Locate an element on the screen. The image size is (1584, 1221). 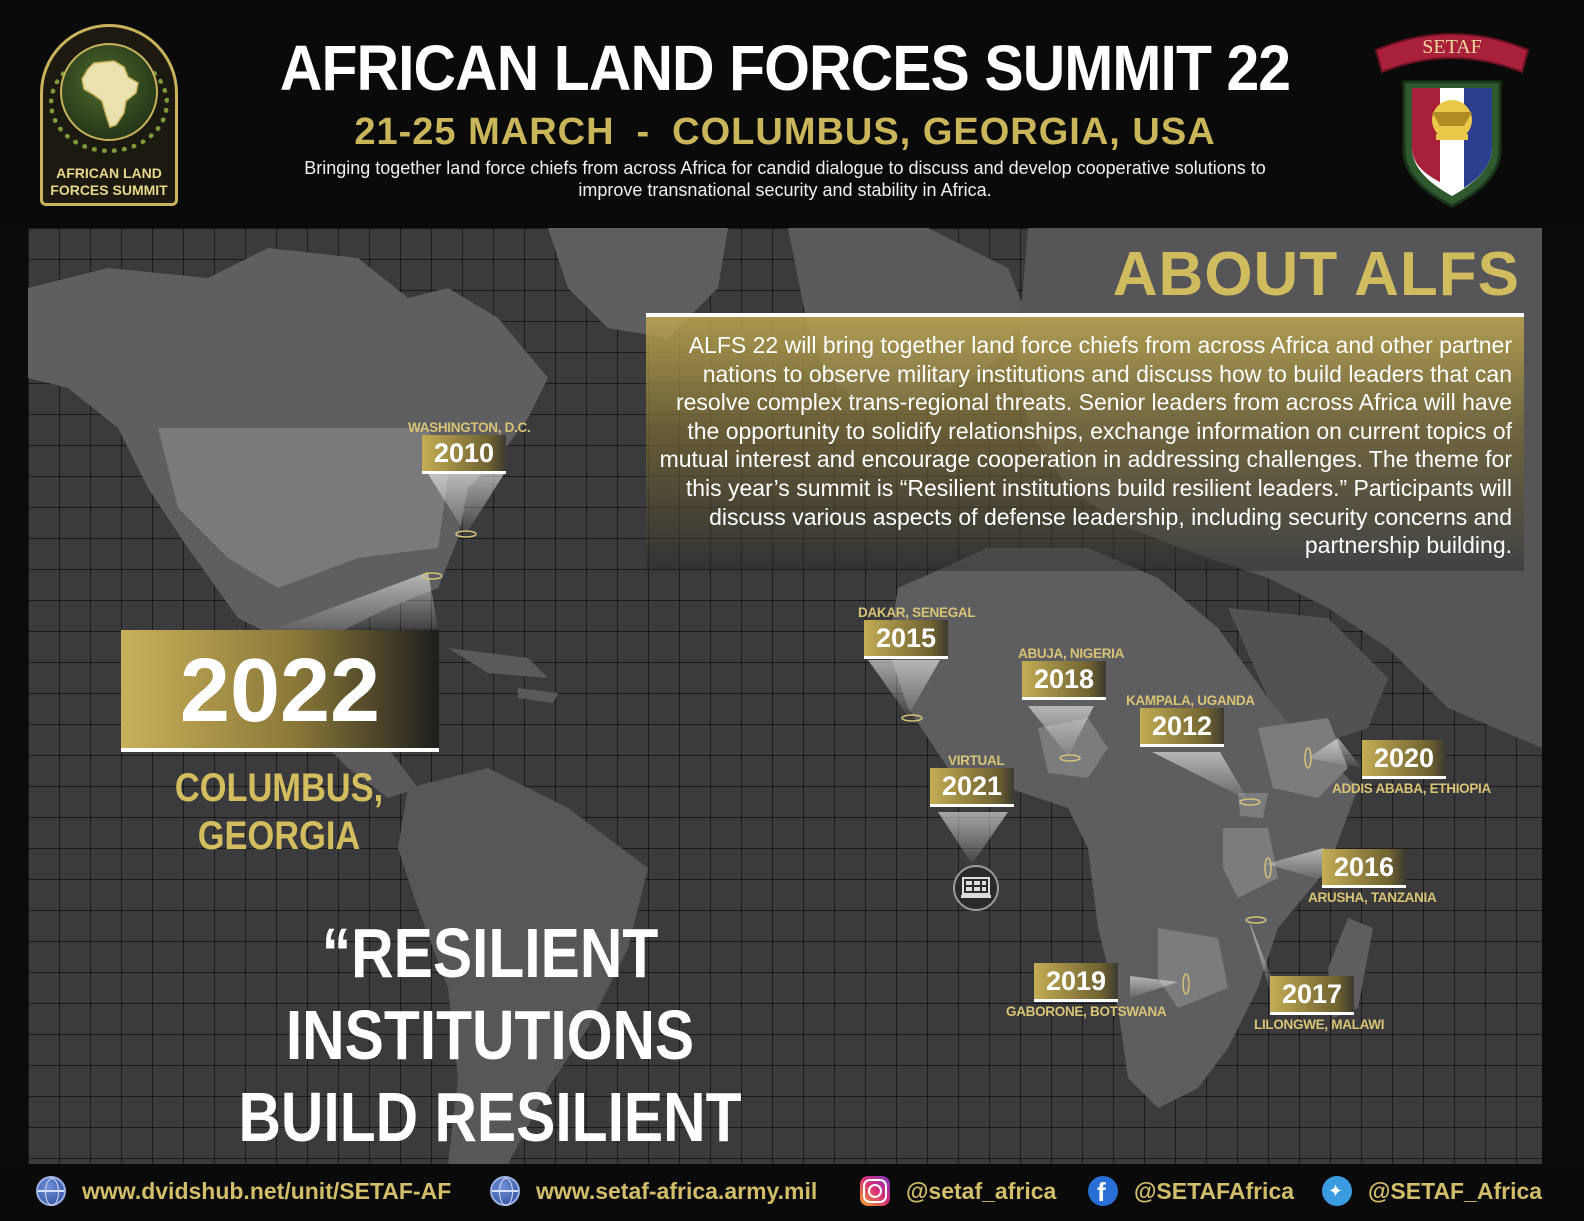
marker-arusha: 2016 ARUSHA, TANZANIA is located at coordinates (1372, 877).